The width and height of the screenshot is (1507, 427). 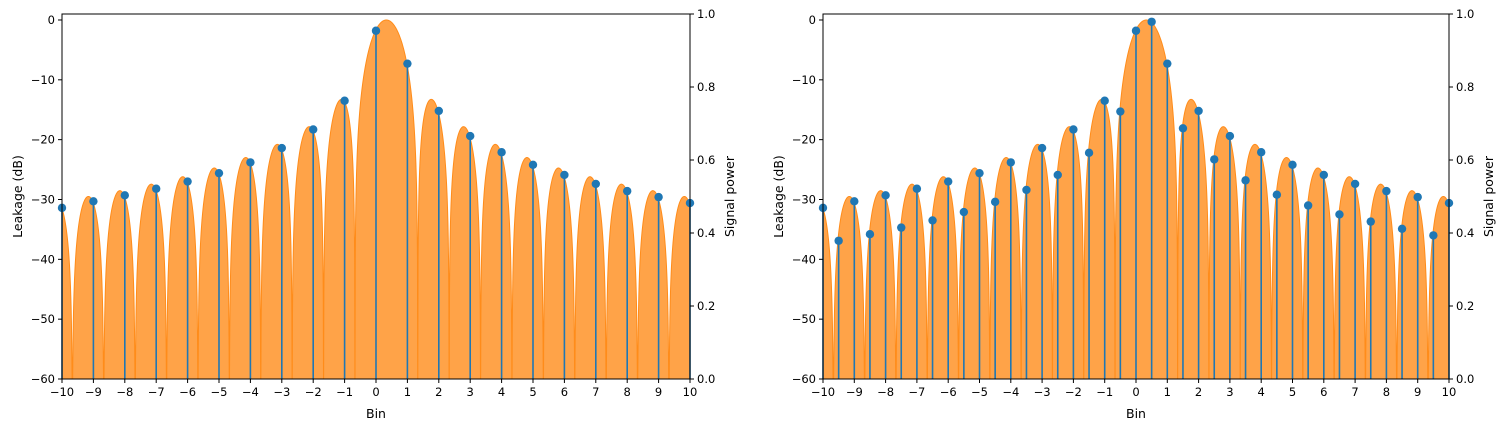 I want to click on x-tick-label: 9, so click(x=658, y=392).